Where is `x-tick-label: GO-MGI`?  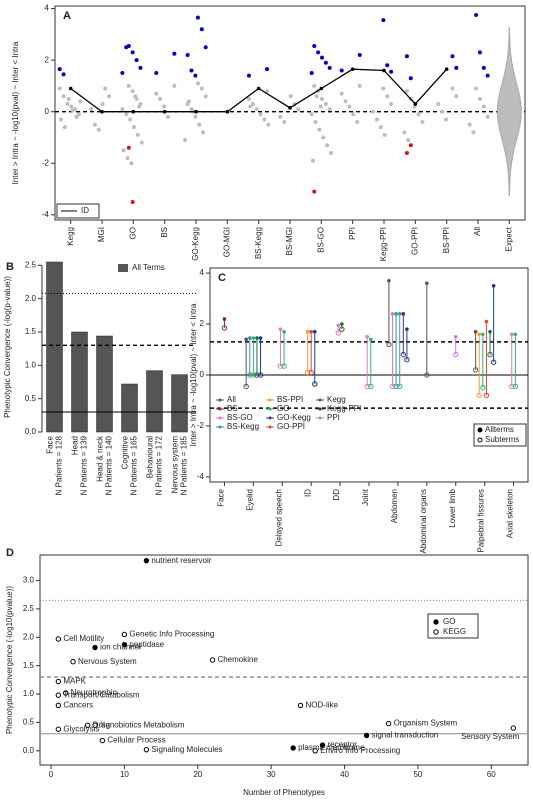
x-tick-label: GO-MGI is located at coordinates (226, 242).